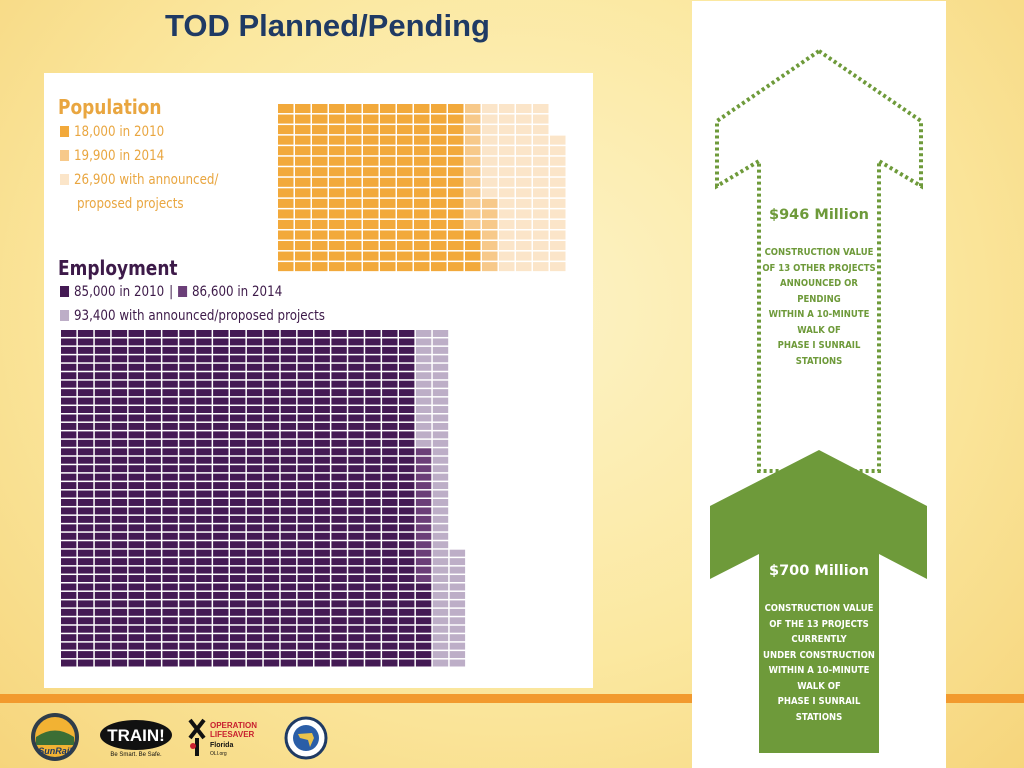 The image size is (1024, 768). I want to click on legend-label: 85,000 in 2010, so click(119, 292).